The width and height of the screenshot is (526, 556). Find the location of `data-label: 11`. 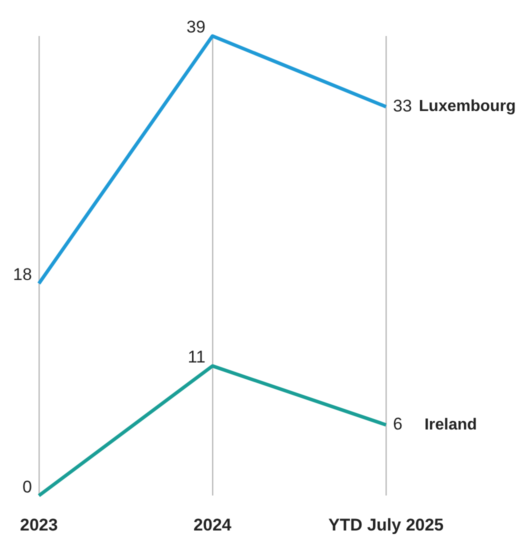

data-label: 11 is located at coordinates (197, 357).